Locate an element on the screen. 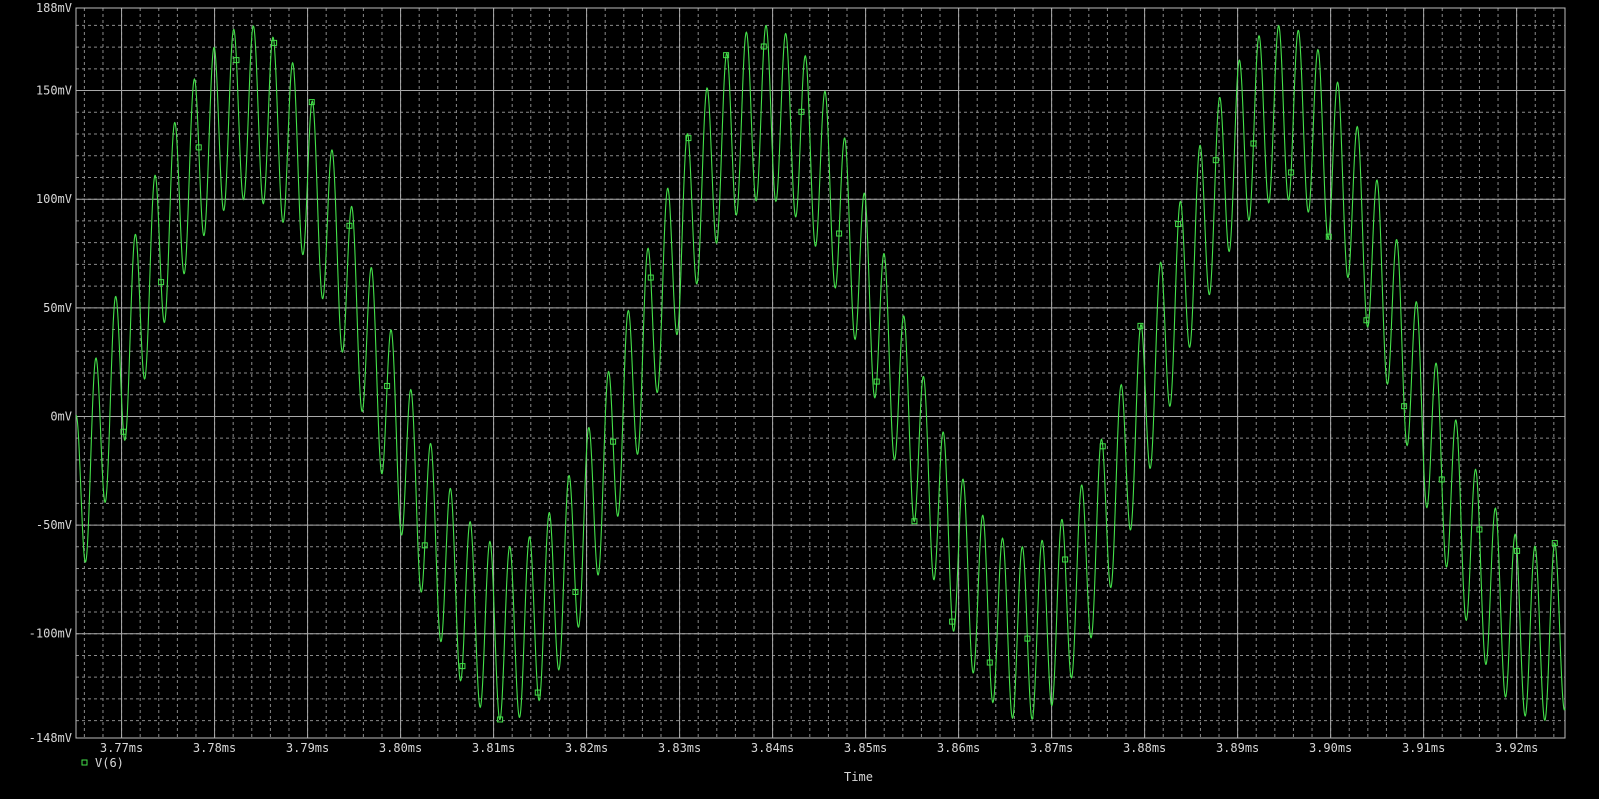 This screenshot has width=1599, height=799. y-tick-label: -148mV is located at coordinates (50, 738).